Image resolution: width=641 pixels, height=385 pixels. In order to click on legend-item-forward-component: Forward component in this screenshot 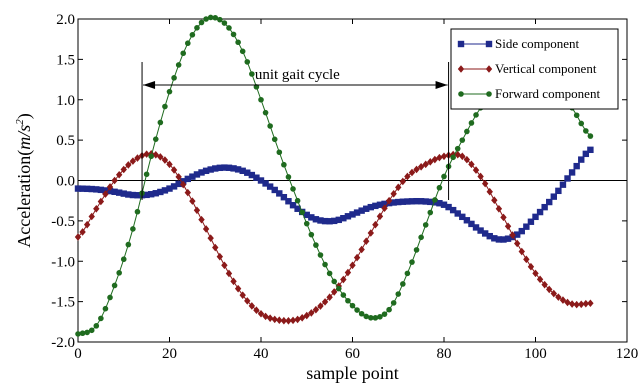, I will do `click(529, 93)`.